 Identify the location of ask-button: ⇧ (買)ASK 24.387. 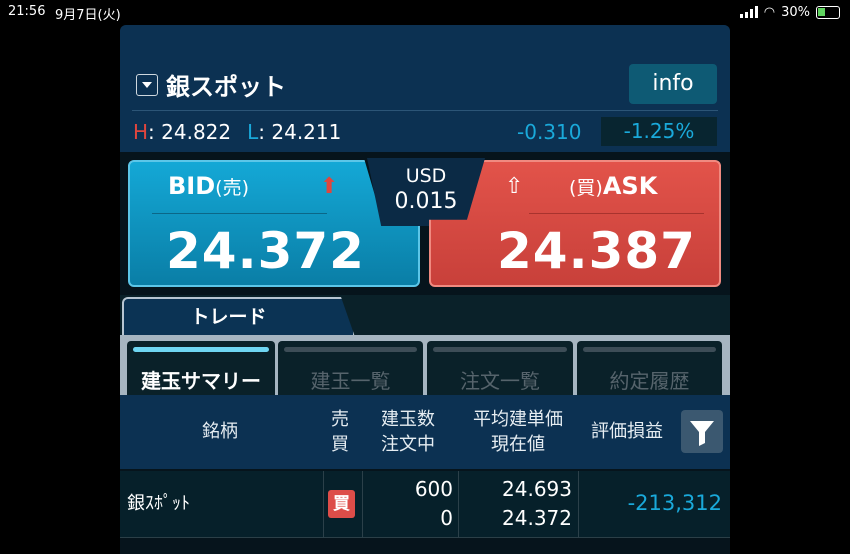
(575, 223).